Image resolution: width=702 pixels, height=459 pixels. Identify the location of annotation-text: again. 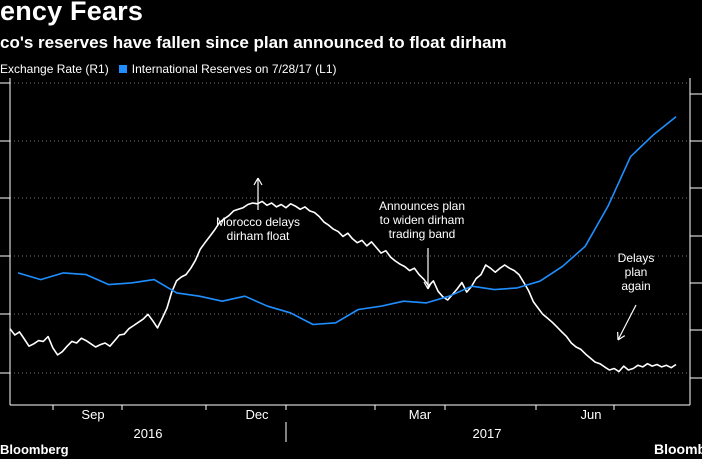
(635, 286).